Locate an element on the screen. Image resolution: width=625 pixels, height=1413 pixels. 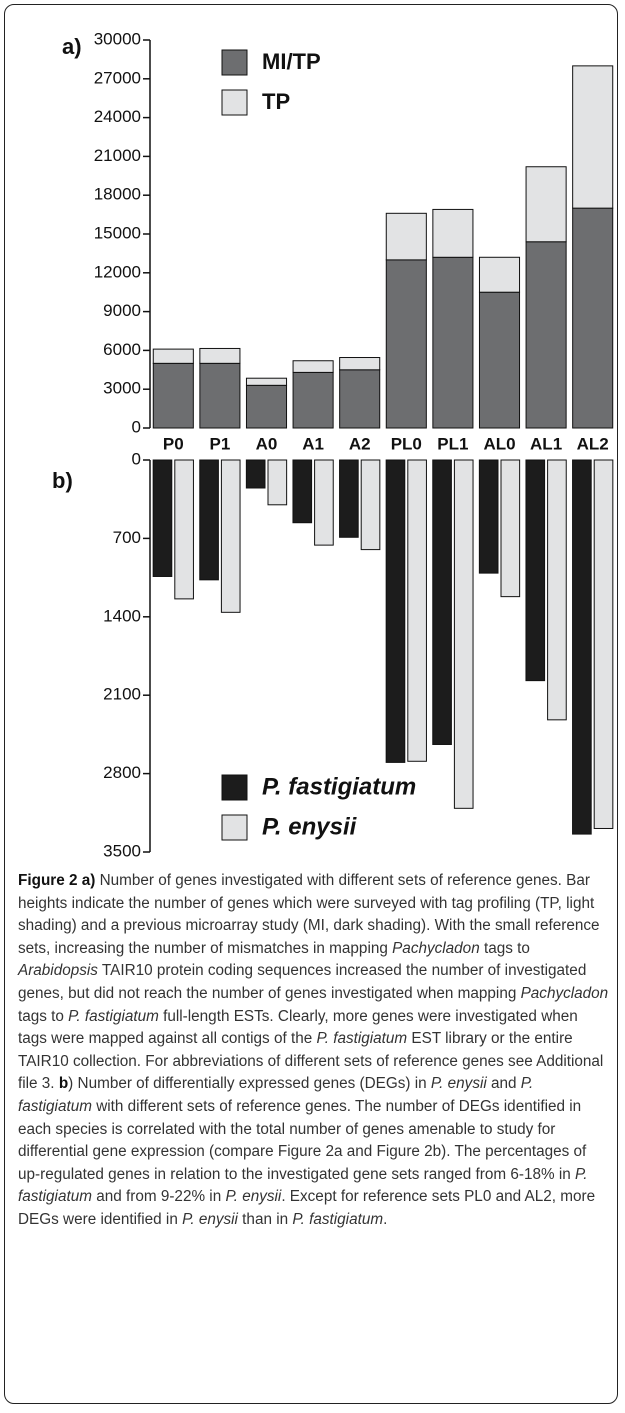
y-tick-label: 18000 is located at coordinates (117, 194).